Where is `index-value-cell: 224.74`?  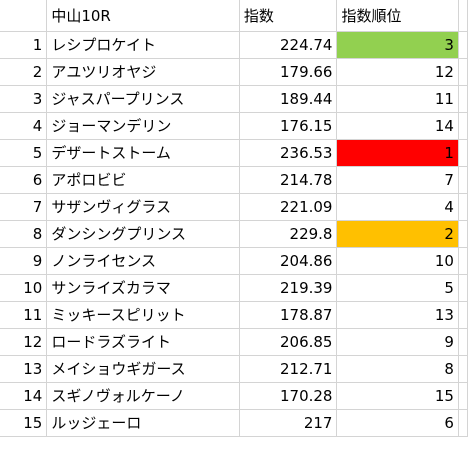
index-value-cell: 224.74 is located at coordinates (288, 45).